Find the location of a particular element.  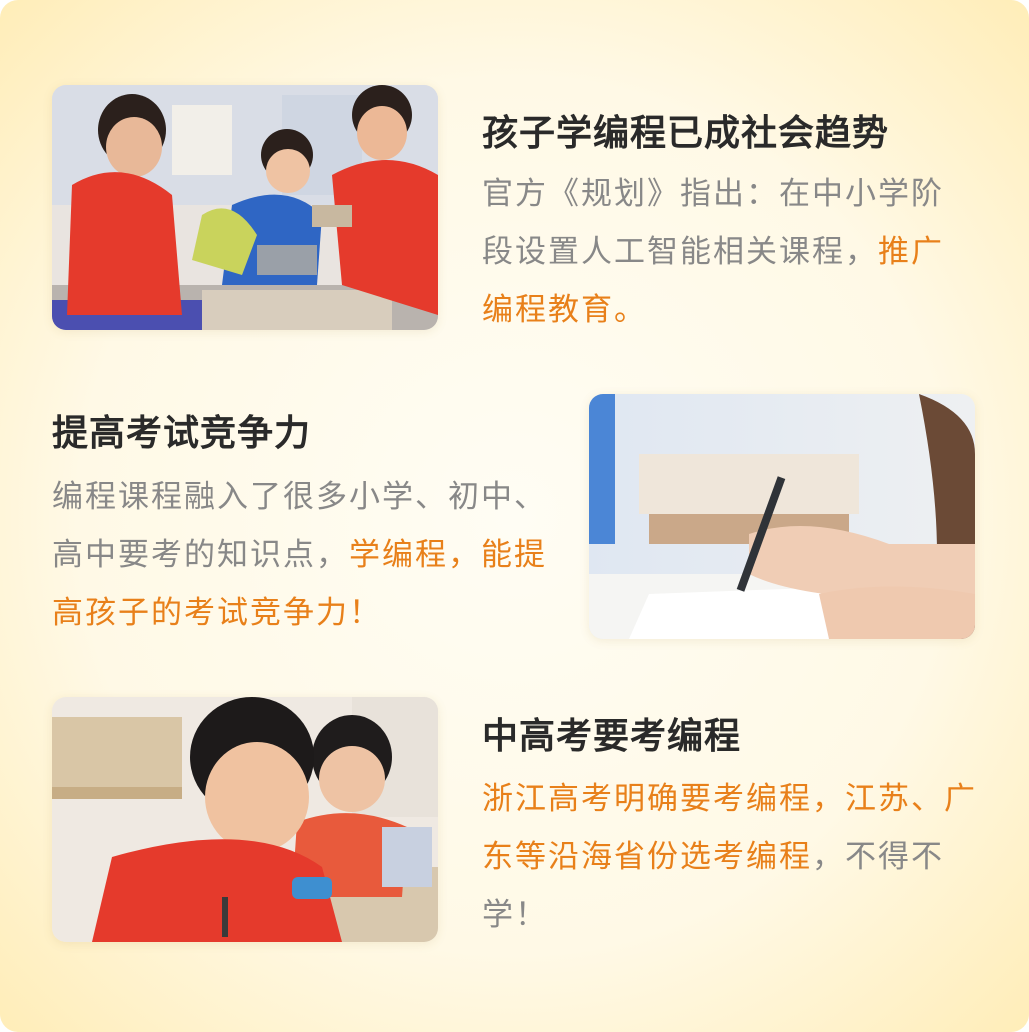

section-3-body: 浙江高考明确要考编程，江苏、广东等沿海省份选考编程，不得不学！ is located at coordinates (742, 857).